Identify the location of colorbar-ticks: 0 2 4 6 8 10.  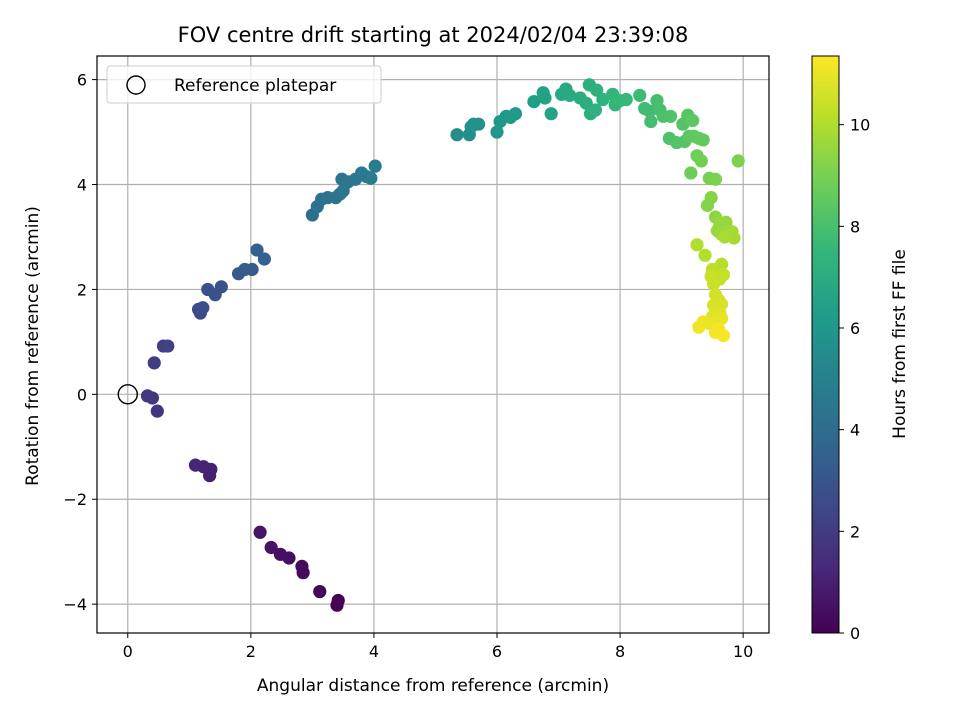
(854, 379).